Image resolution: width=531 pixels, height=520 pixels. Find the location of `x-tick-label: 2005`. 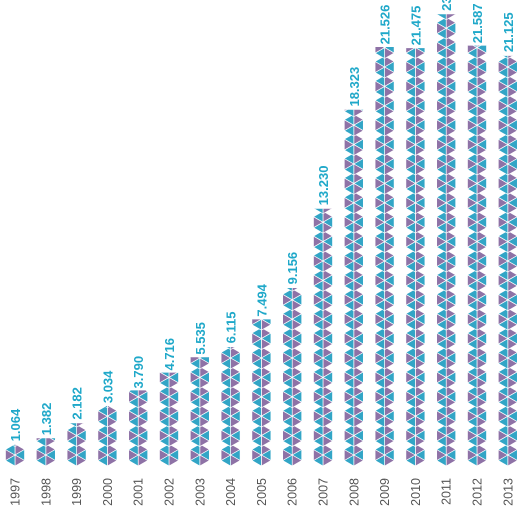

x-tick-label: 2005 is located at coordinates (262, 492).